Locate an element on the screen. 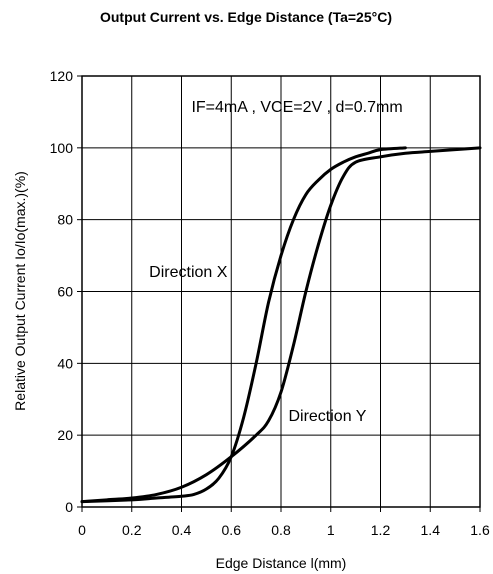  y-axis-ticks: 0 20 40 60 80 100 120 is located at coordinates (66, 291).